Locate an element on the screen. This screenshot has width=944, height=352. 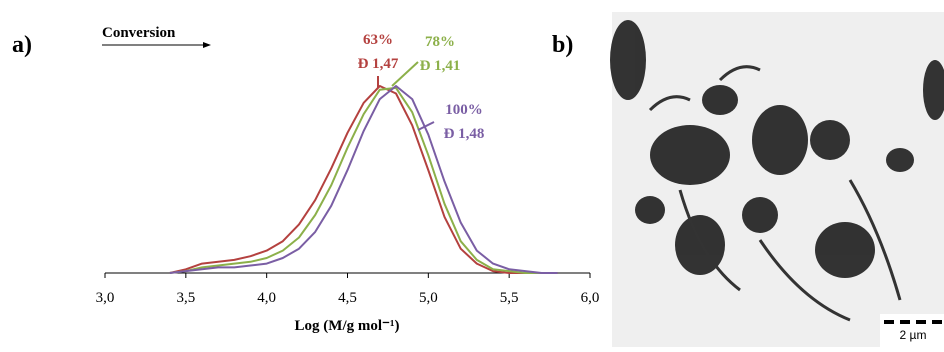
dispersity-label: Đ 1,41 is located at coordinates (440, 66).